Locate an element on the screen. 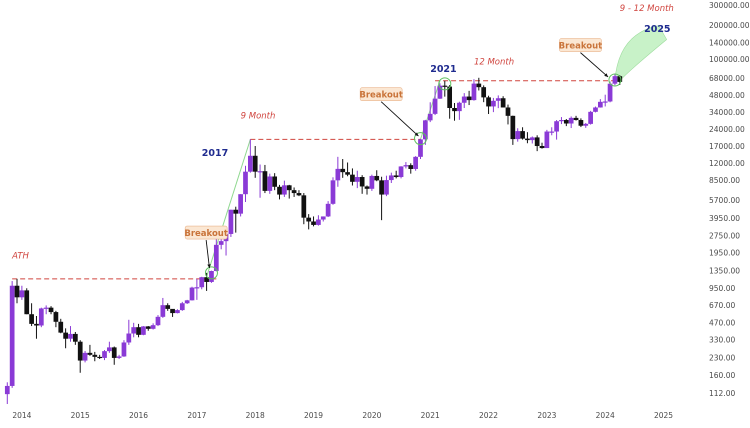 This screenshot has height=428, width=750. x-tick-label: 2018 is located at coordinates (255, 415).